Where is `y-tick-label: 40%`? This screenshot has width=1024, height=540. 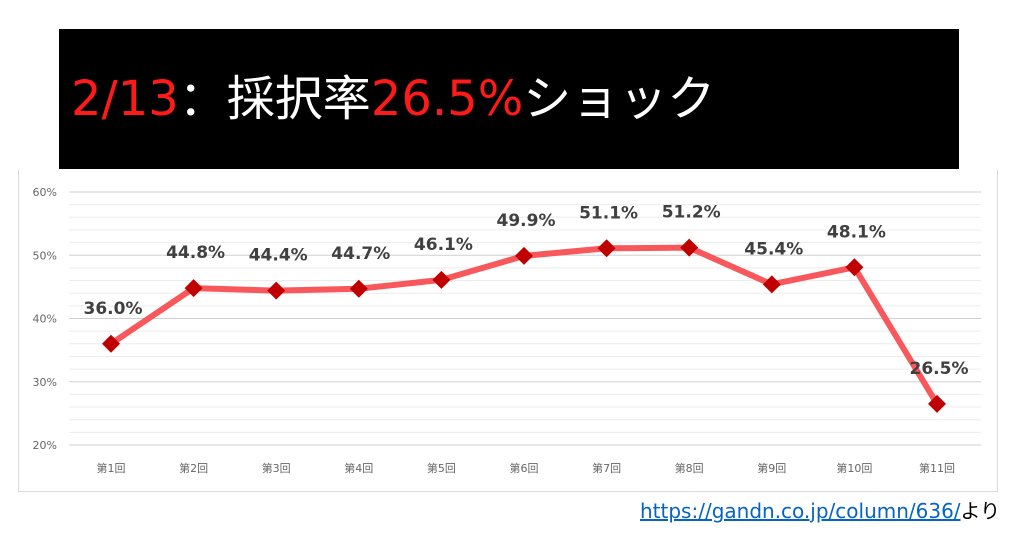 y-tick-label: 40% is located at coordinates (45, 319).